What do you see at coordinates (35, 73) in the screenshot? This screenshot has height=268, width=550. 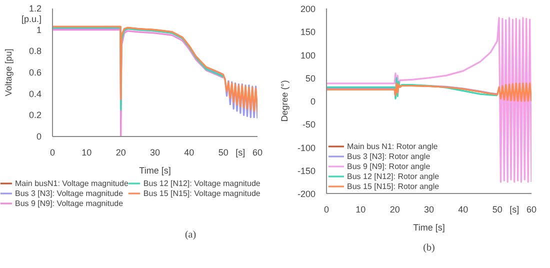 I see `y-tick-label: 0.6` at bounding box center [35, 73].